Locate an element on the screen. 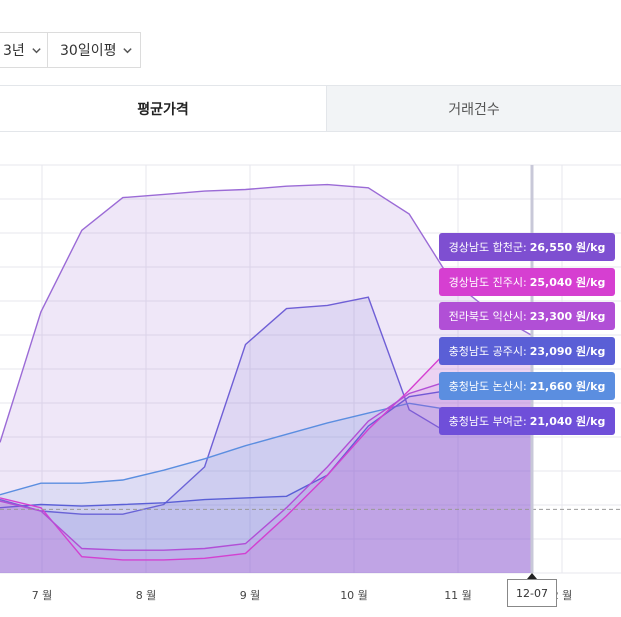 Image resolution: width=621 pixels, height=617 pixels. tooltip-value: 23,090 원/kg is located at coordinates (567, 351).